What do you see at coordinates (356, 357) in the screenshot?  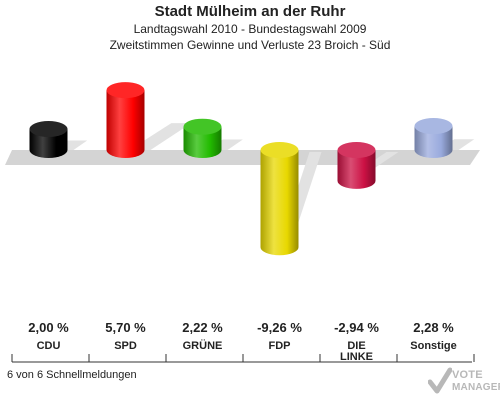 I see `category-label: LINKE` at bounding box center [356, 357].